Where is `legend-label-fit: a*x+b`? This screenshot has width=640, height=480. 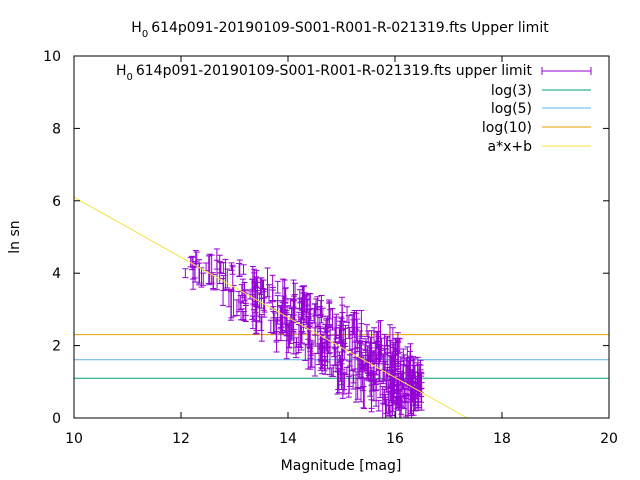 legend-label-fit: a*x+b is located at coordinates (510, 147).